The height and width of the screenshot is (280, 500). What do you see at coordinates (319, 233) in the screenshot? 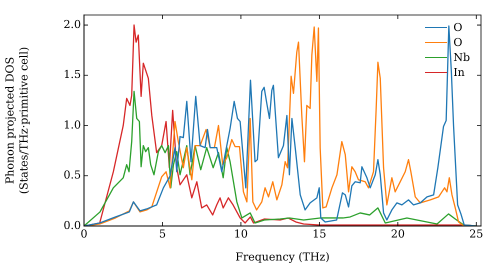
I see `x-tick-label: 15` at bounding box center [319, 233].